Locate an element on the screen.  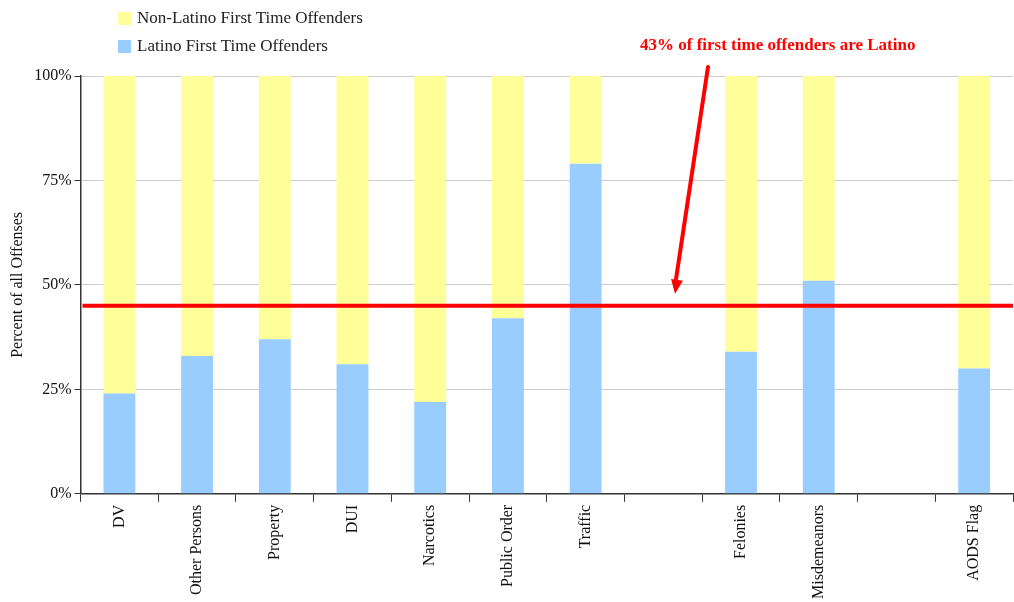
ref-line-label: 43% of first time offenders are Latino is located at coordinates (778, 44).